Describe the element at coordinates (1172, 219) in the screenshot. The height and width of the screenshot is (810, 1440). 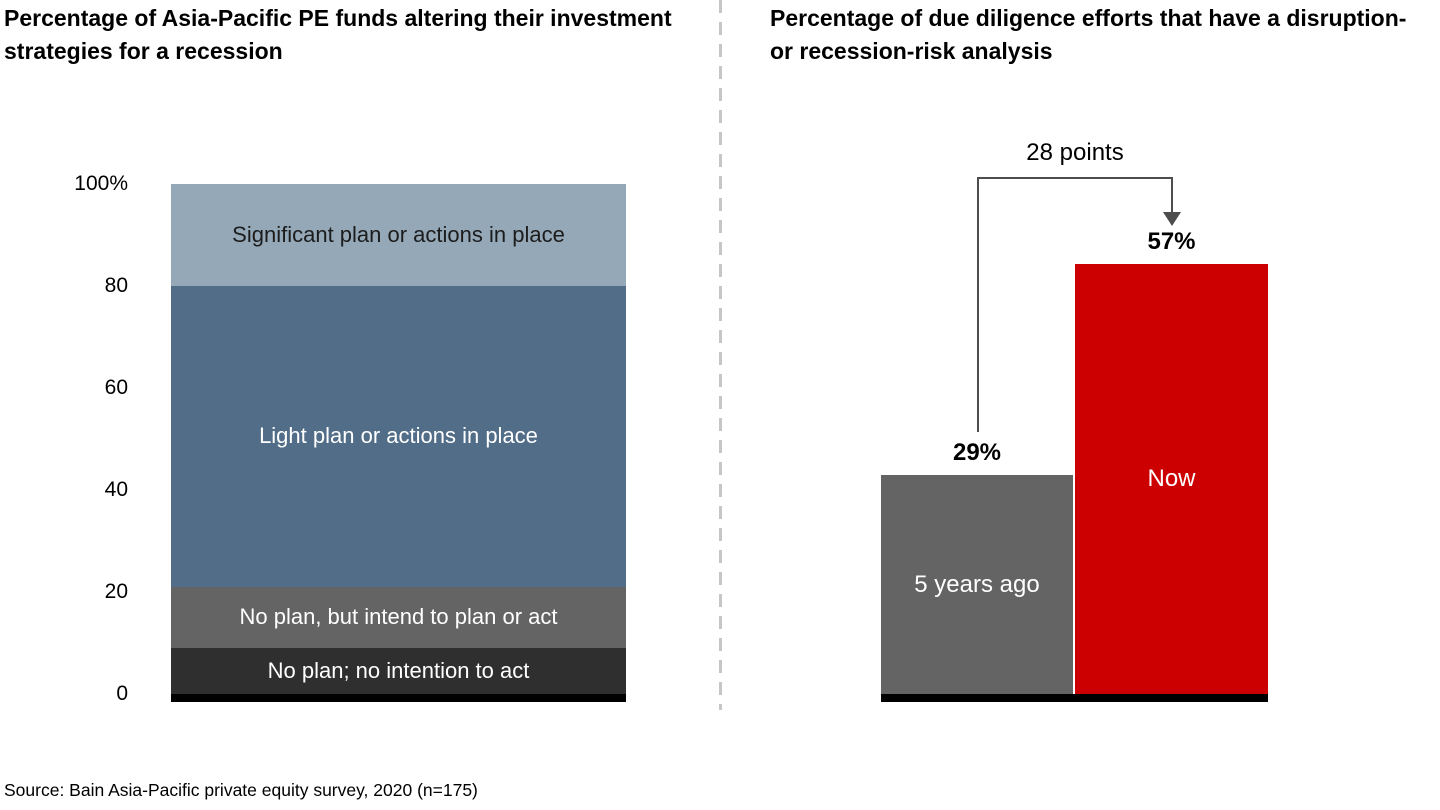
I see `arrow-down-icon` at that location.